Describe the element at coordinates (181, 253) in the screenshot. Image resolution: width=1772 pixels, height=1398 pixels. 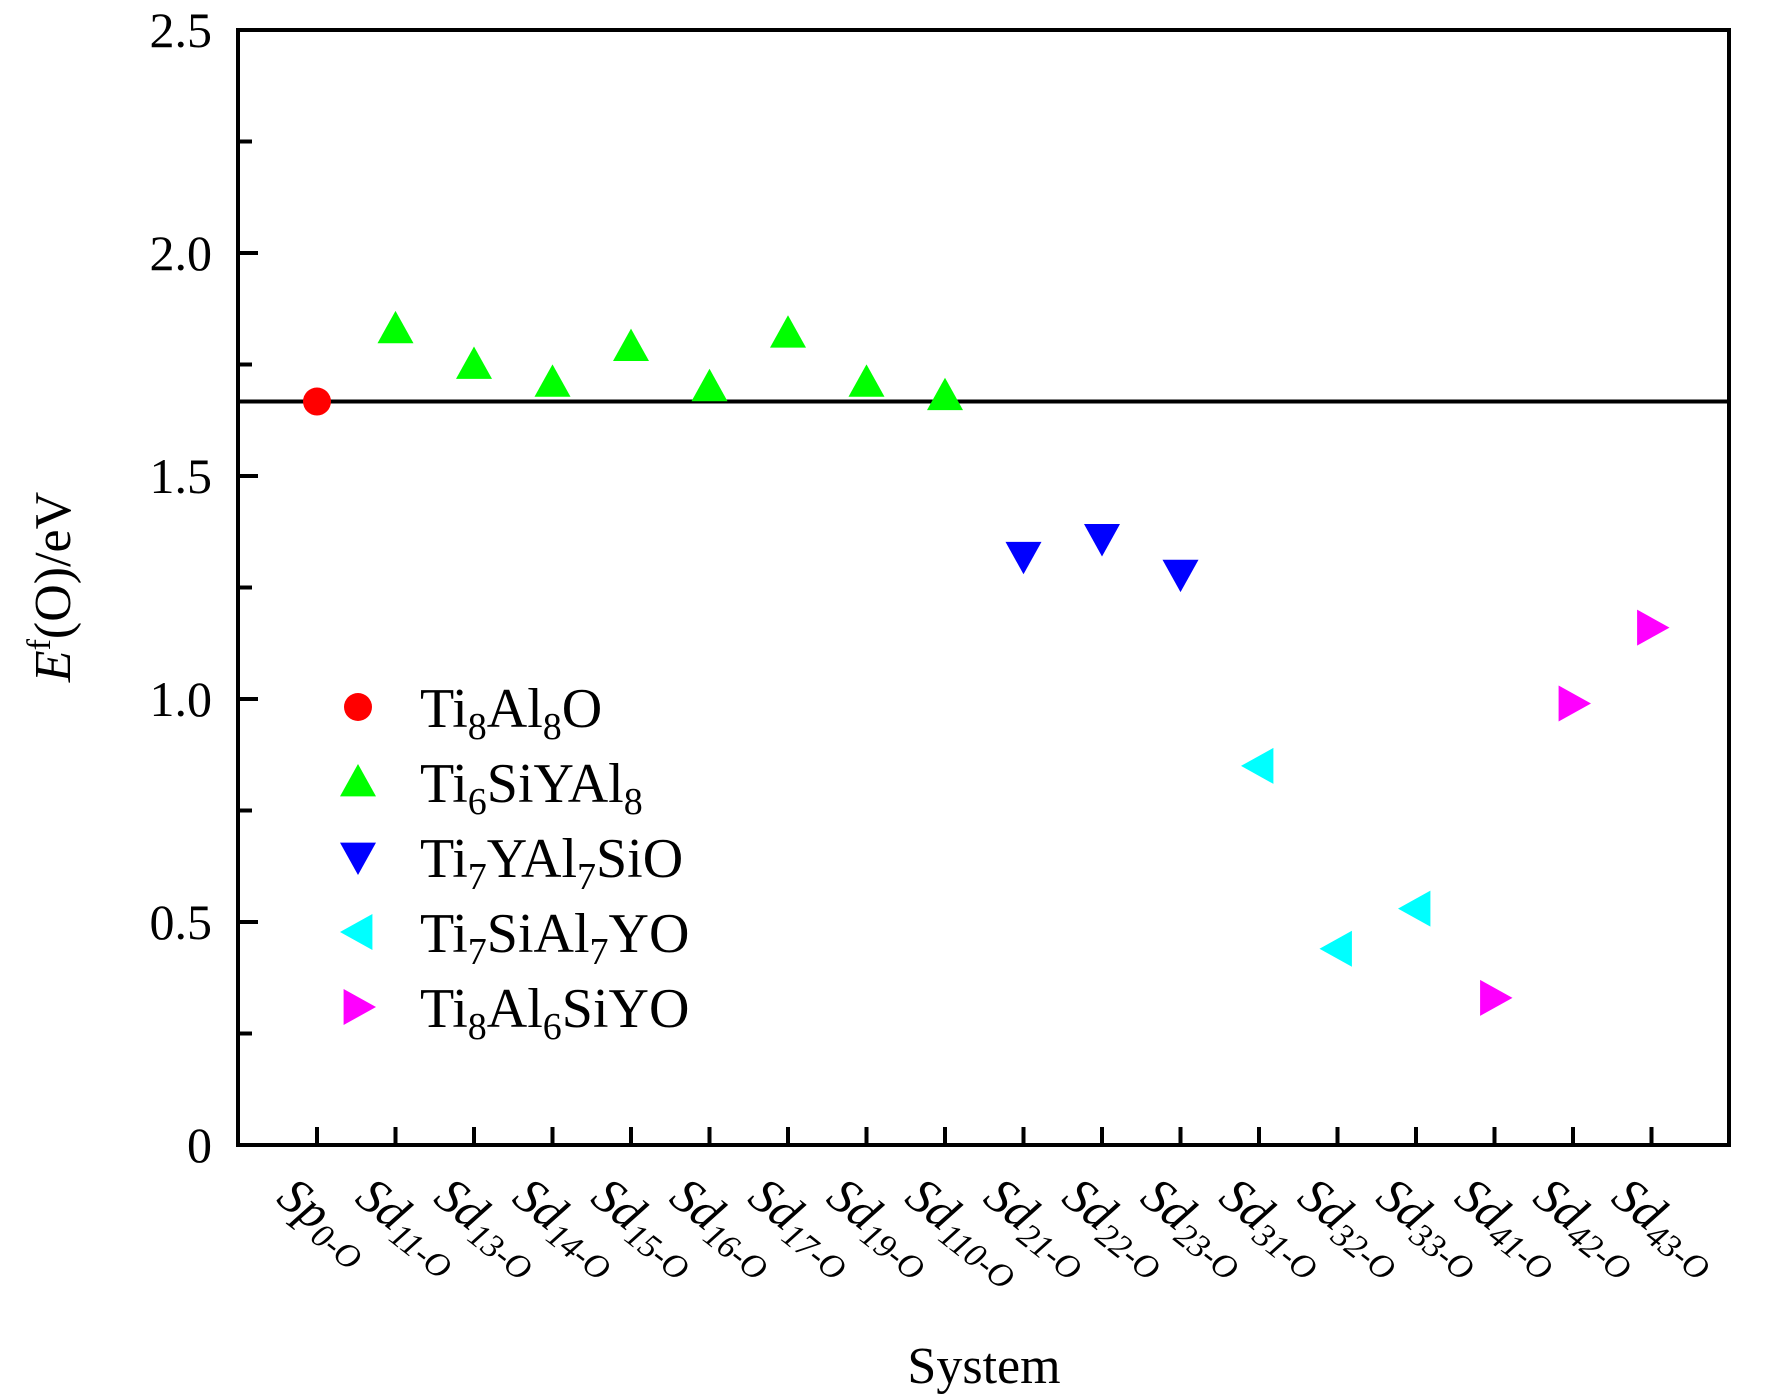
I see `y-tick-label: 2.0` at that location.